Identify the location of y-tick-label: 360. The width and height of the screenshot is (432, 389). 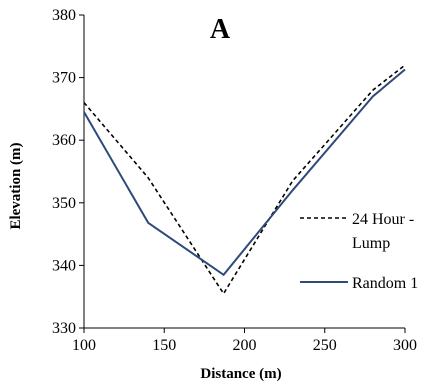
(64, 140).